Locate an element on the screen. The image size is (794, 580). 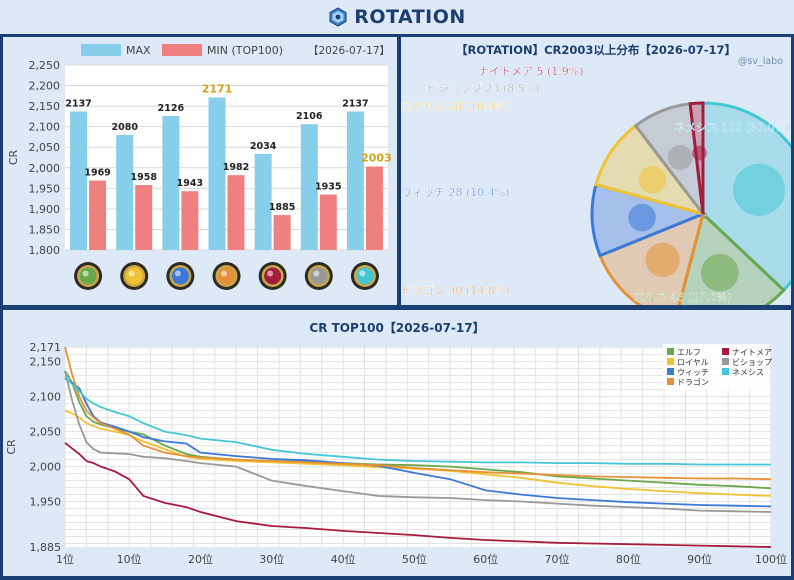
line-y-tick-label: 2,150 is located at coordinates (46, 362).